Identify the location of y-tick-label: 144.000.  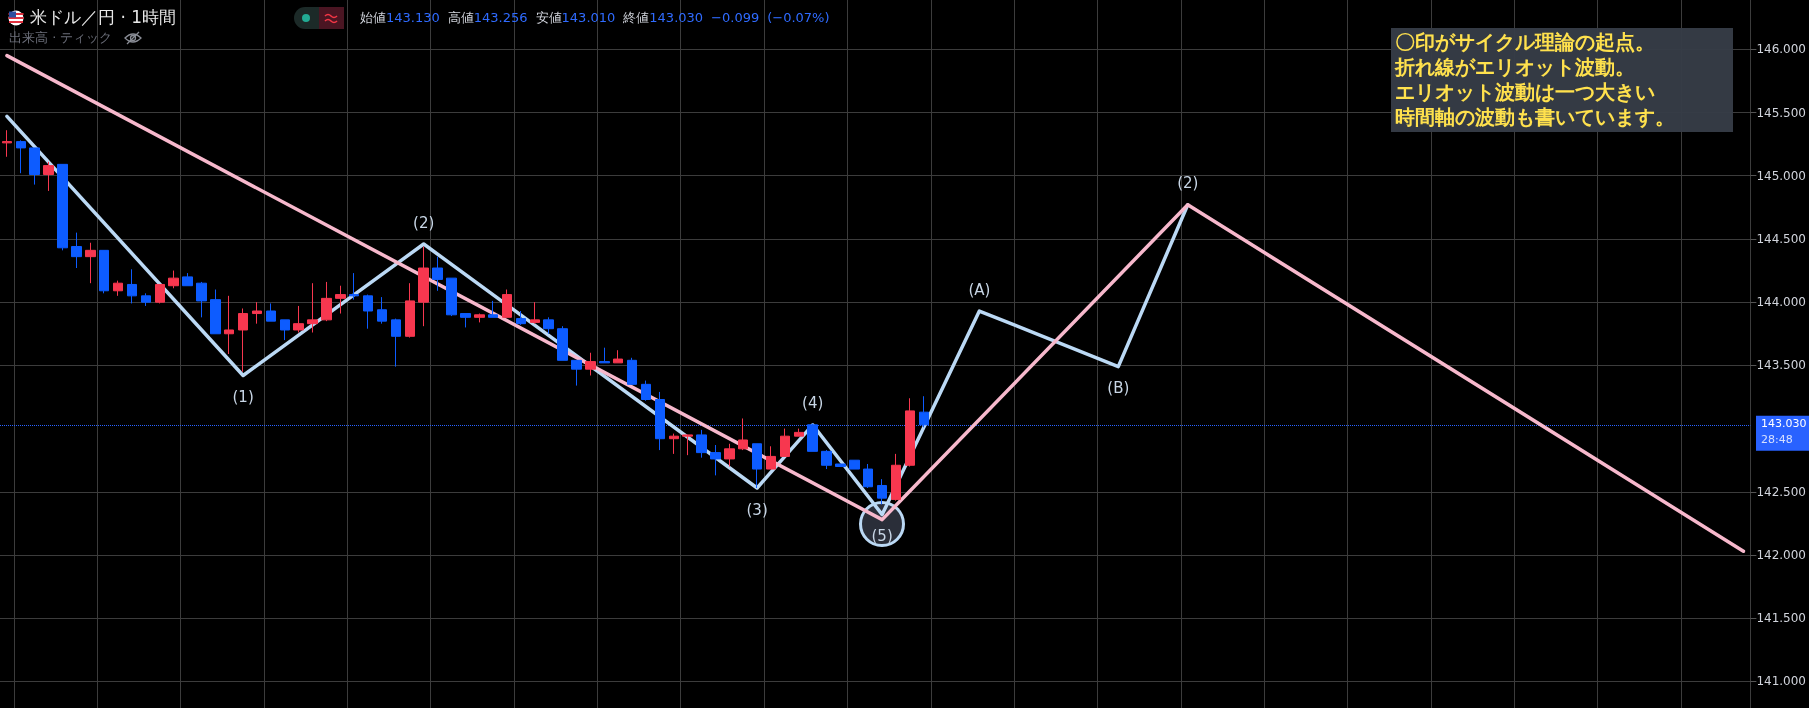
(1781, 302).